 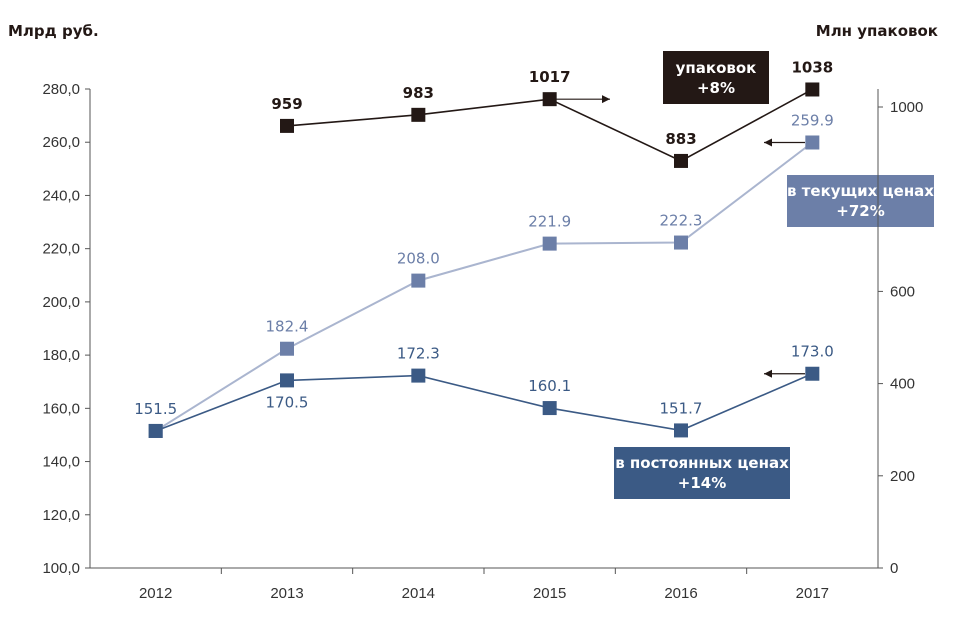 What do you see at coordinates (876, 31) in the screenshot?
I see `right-axis-title: Млн упаковок` at bounding box center [876, 31].